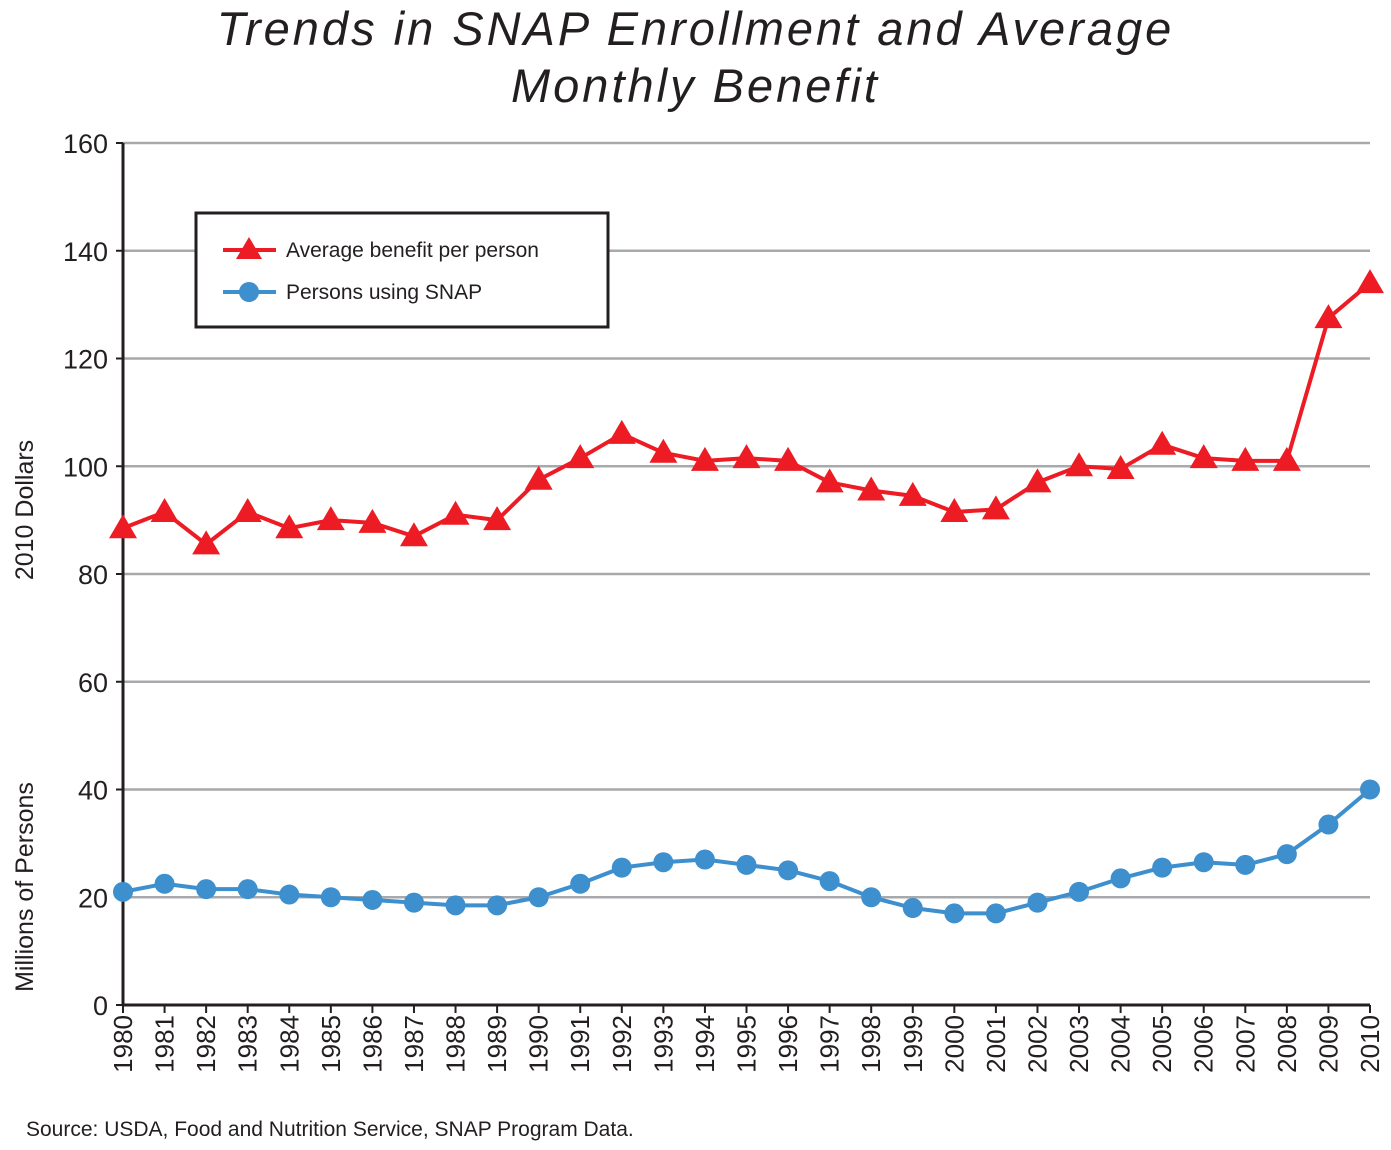 The width and height of the screenshot is (1391, 1150). Describe the element at coordinates (705, 1044) in the screenshot. I see `x-tick-label: 1994` at that location.